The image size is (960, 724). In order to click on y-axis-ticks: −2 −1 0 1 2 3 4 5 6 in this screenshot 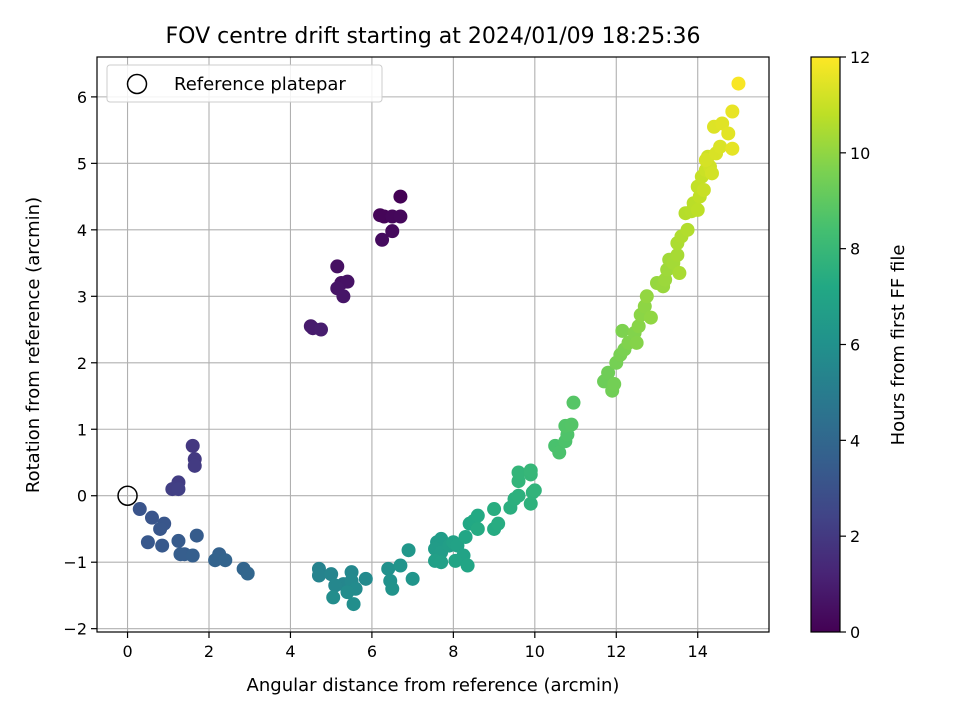, I will do `click(80, 363)`.